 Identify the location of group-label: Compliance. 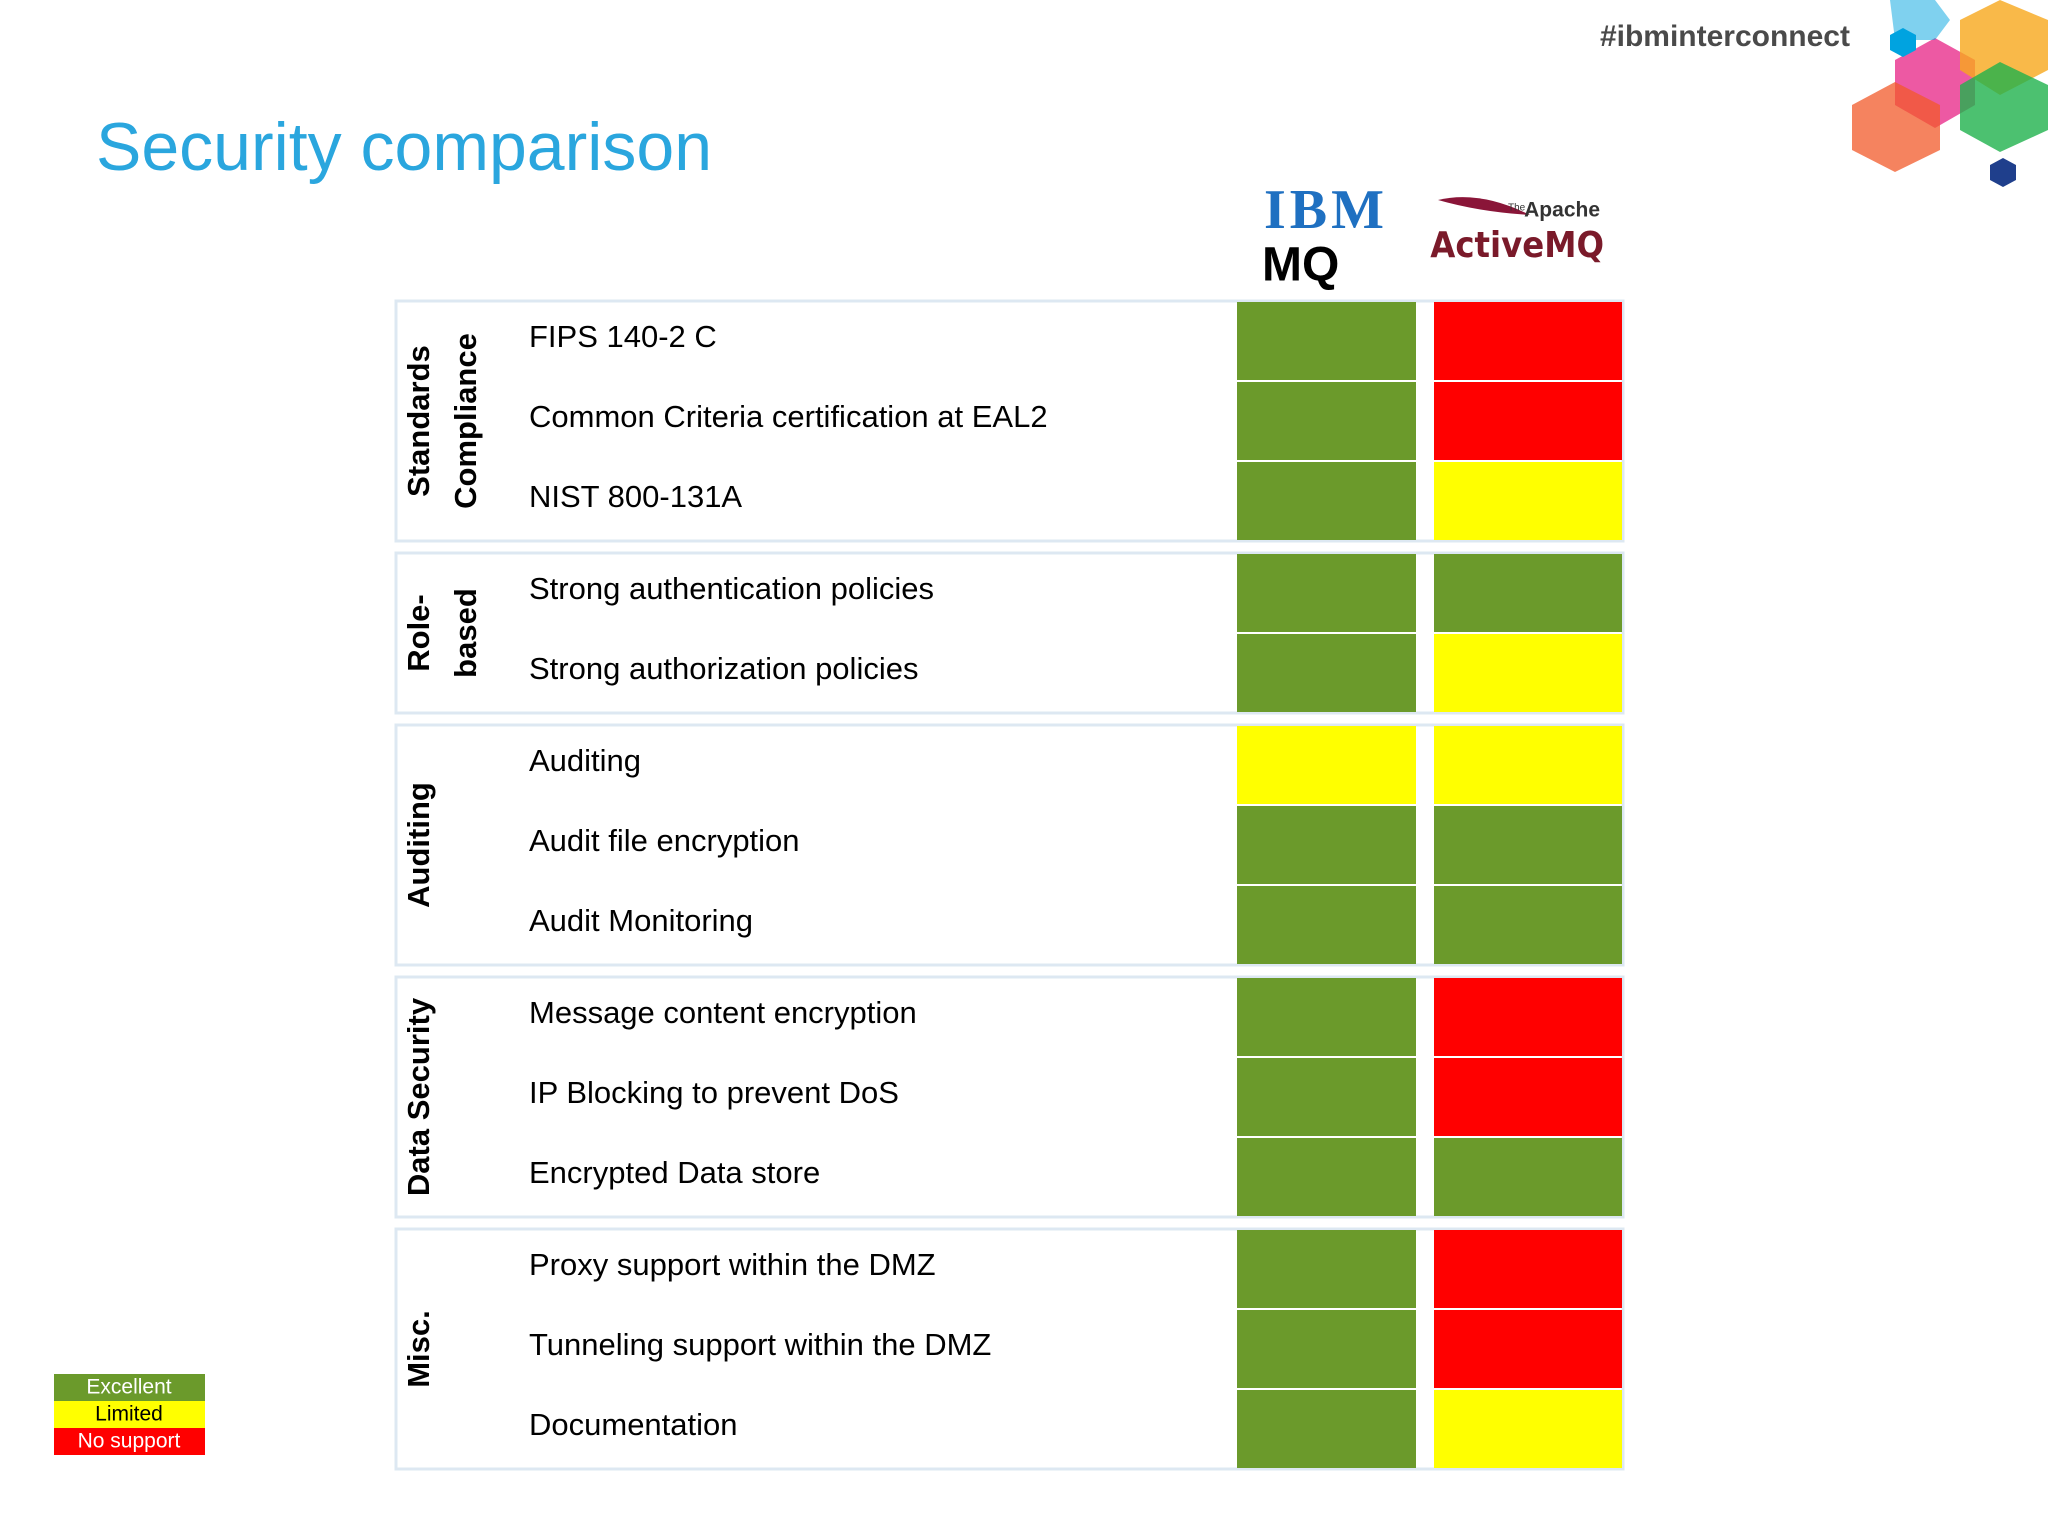
(465, 421).